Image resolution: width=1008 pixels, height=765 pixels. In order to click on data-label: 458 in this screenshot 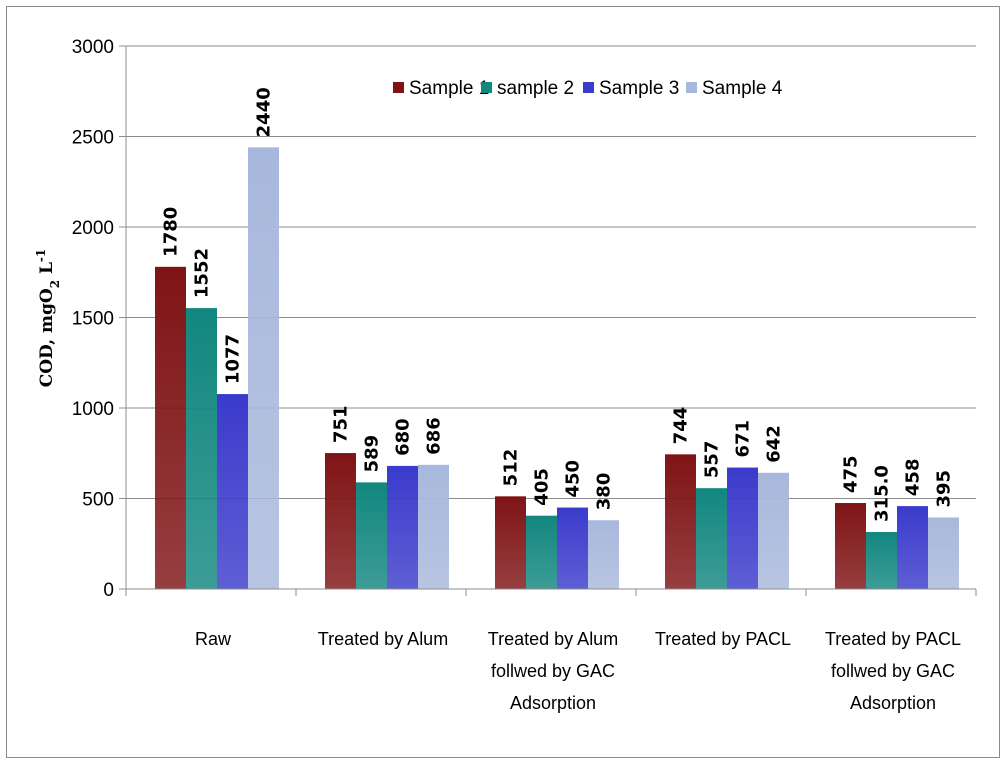, I will do `click(913, 478)`.